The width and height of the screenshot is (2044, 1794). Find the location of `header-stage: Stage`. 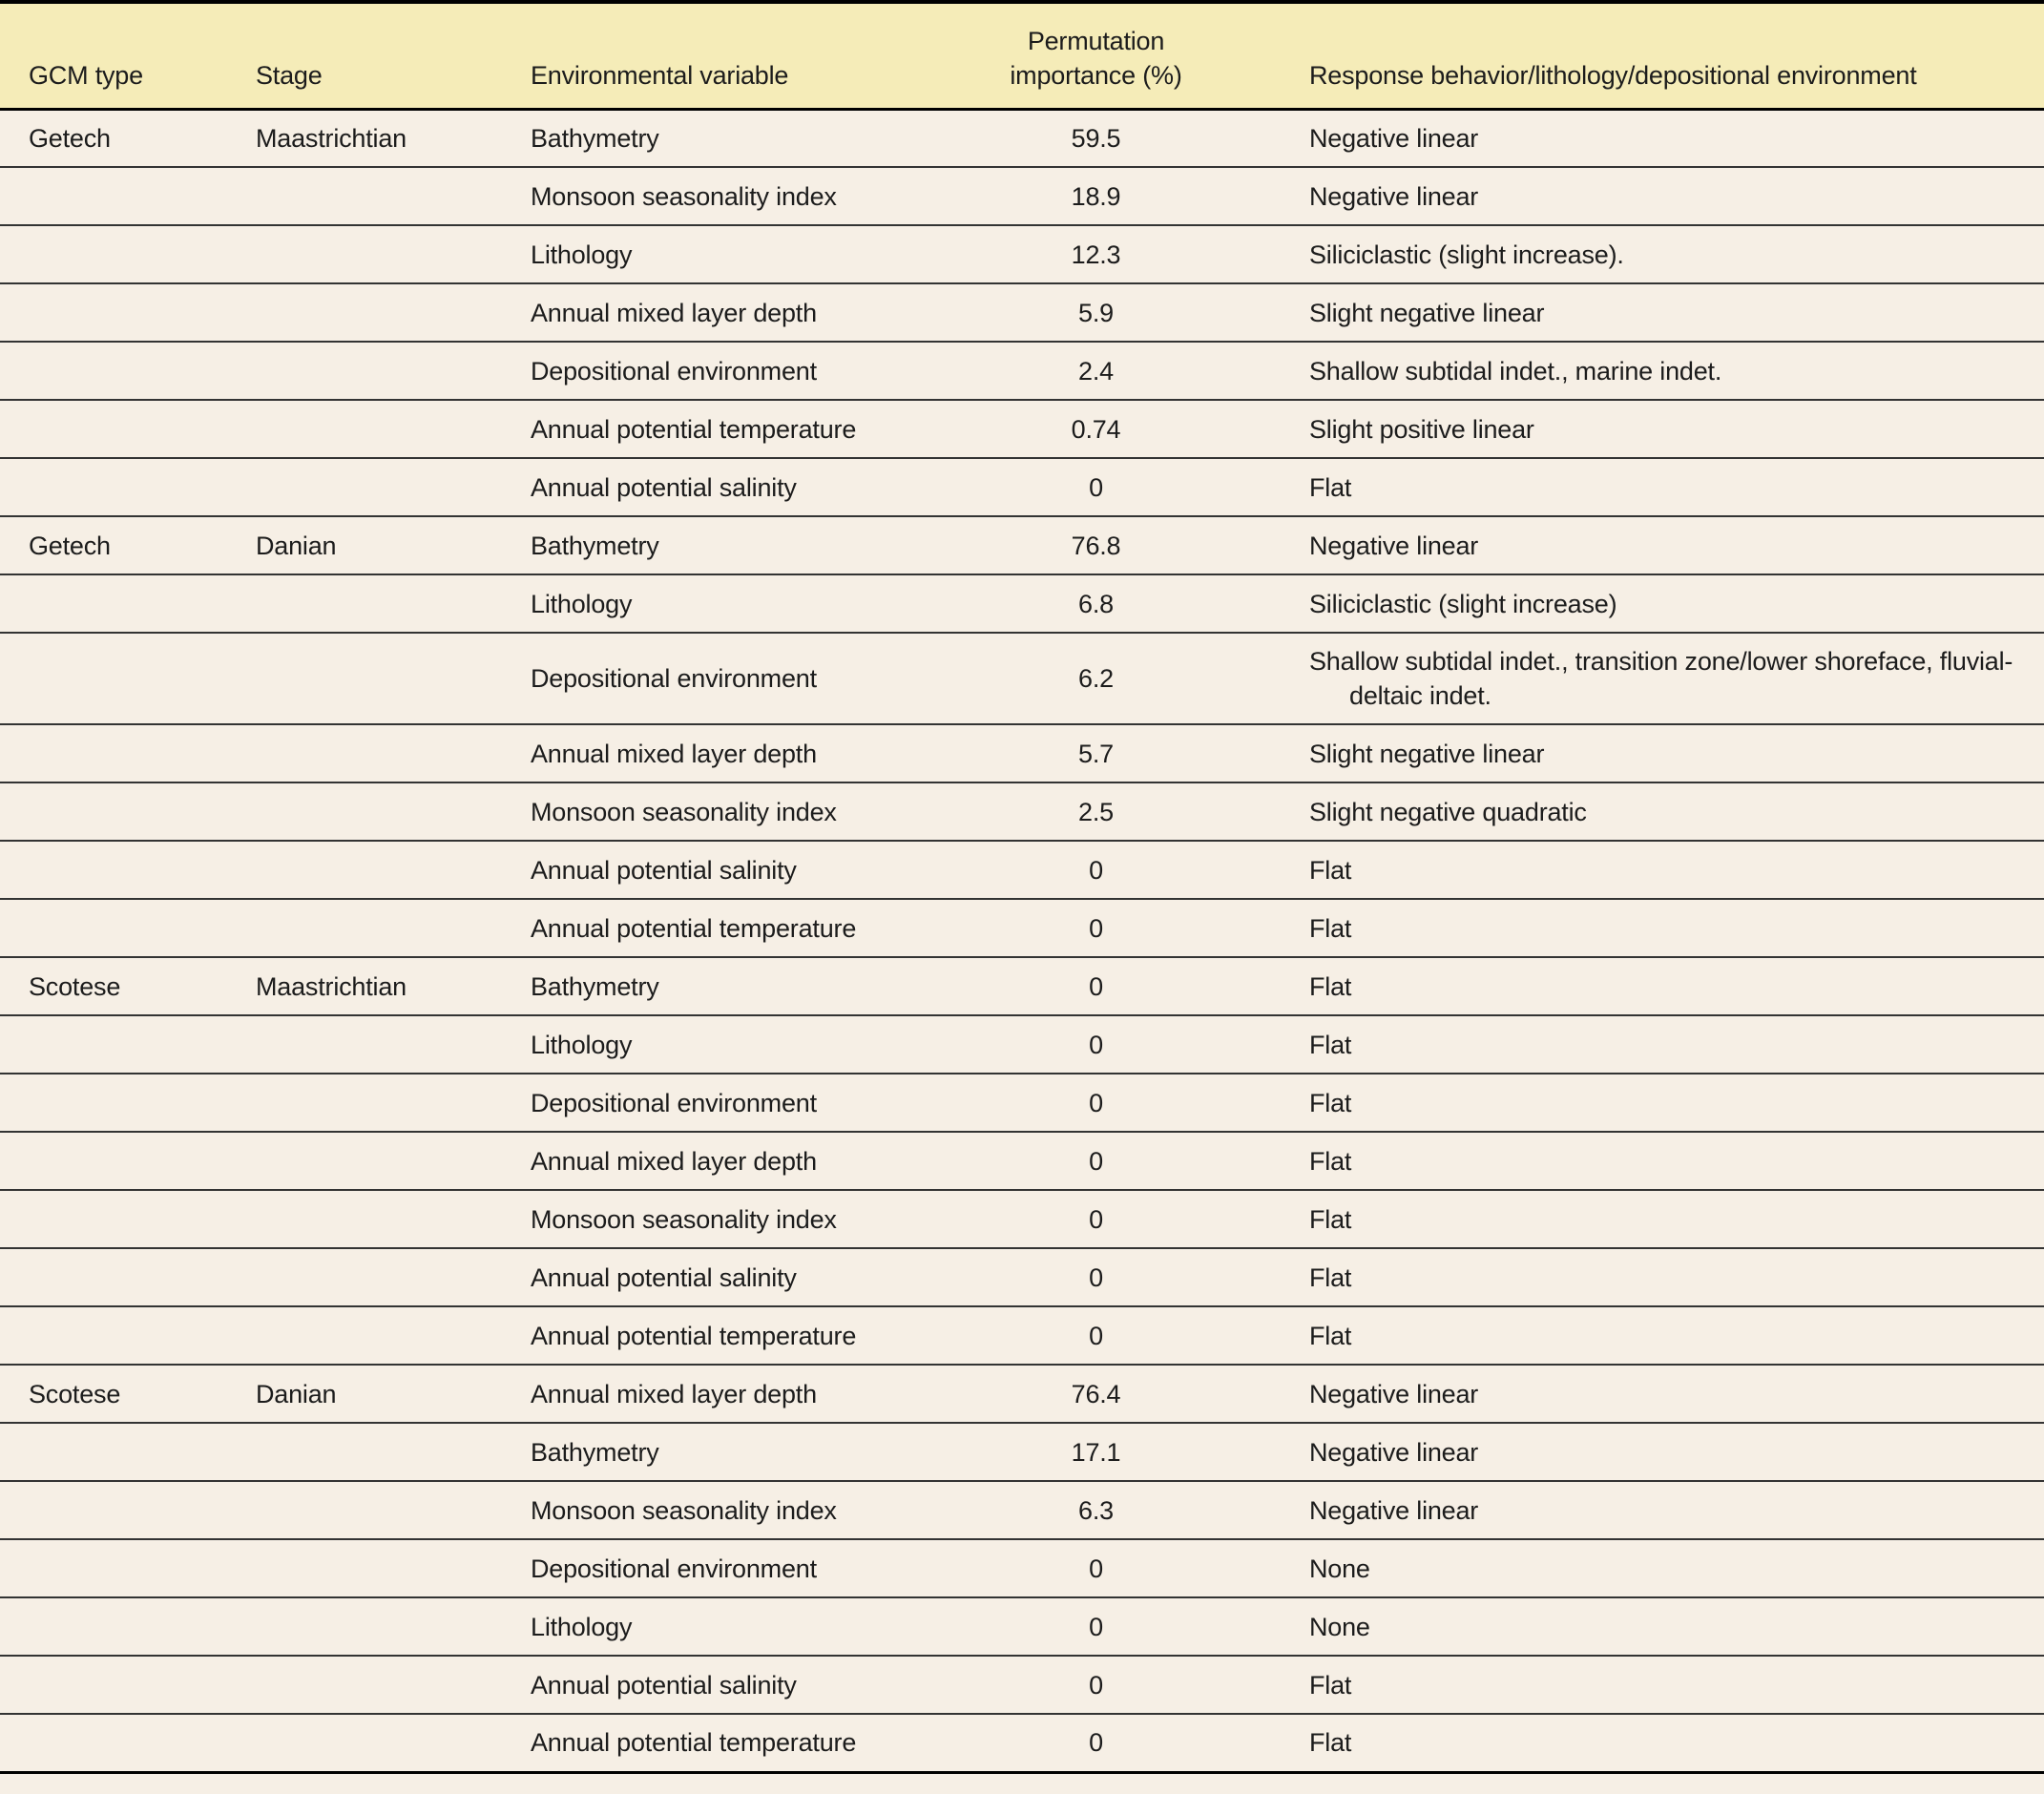

header-stage: Stage is located at coordinates (364, 56).